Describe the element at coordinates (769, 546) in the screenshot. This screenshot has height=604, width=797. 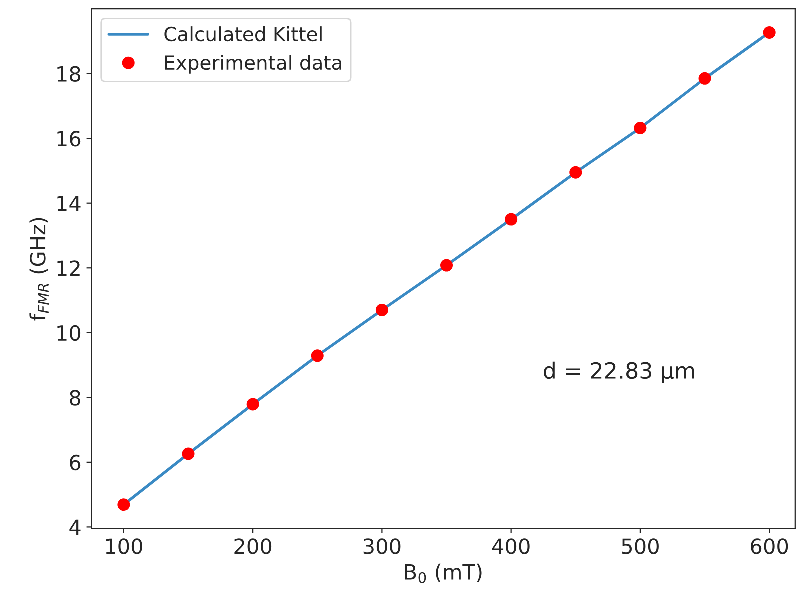
I see `x-tick-label: 600` at that location.